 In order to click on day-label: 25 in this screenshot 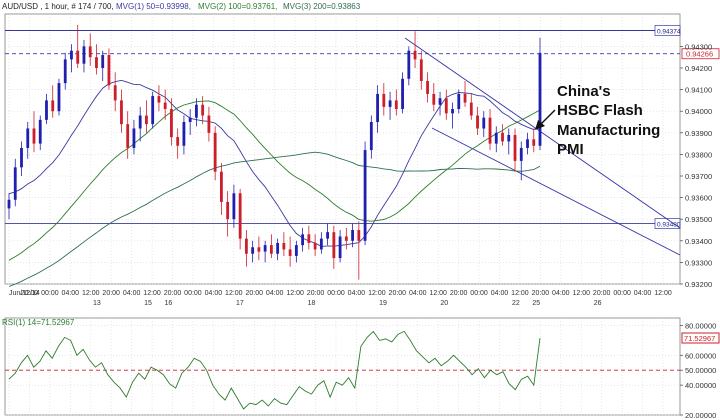, I will do `click(536, 303)`.